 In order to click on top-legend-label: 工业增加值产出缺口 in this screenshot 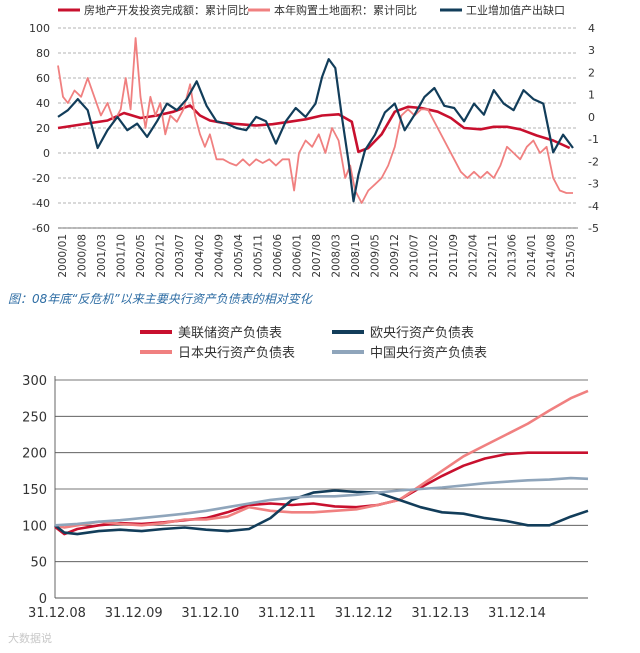, I will do `click(515, 10)`.